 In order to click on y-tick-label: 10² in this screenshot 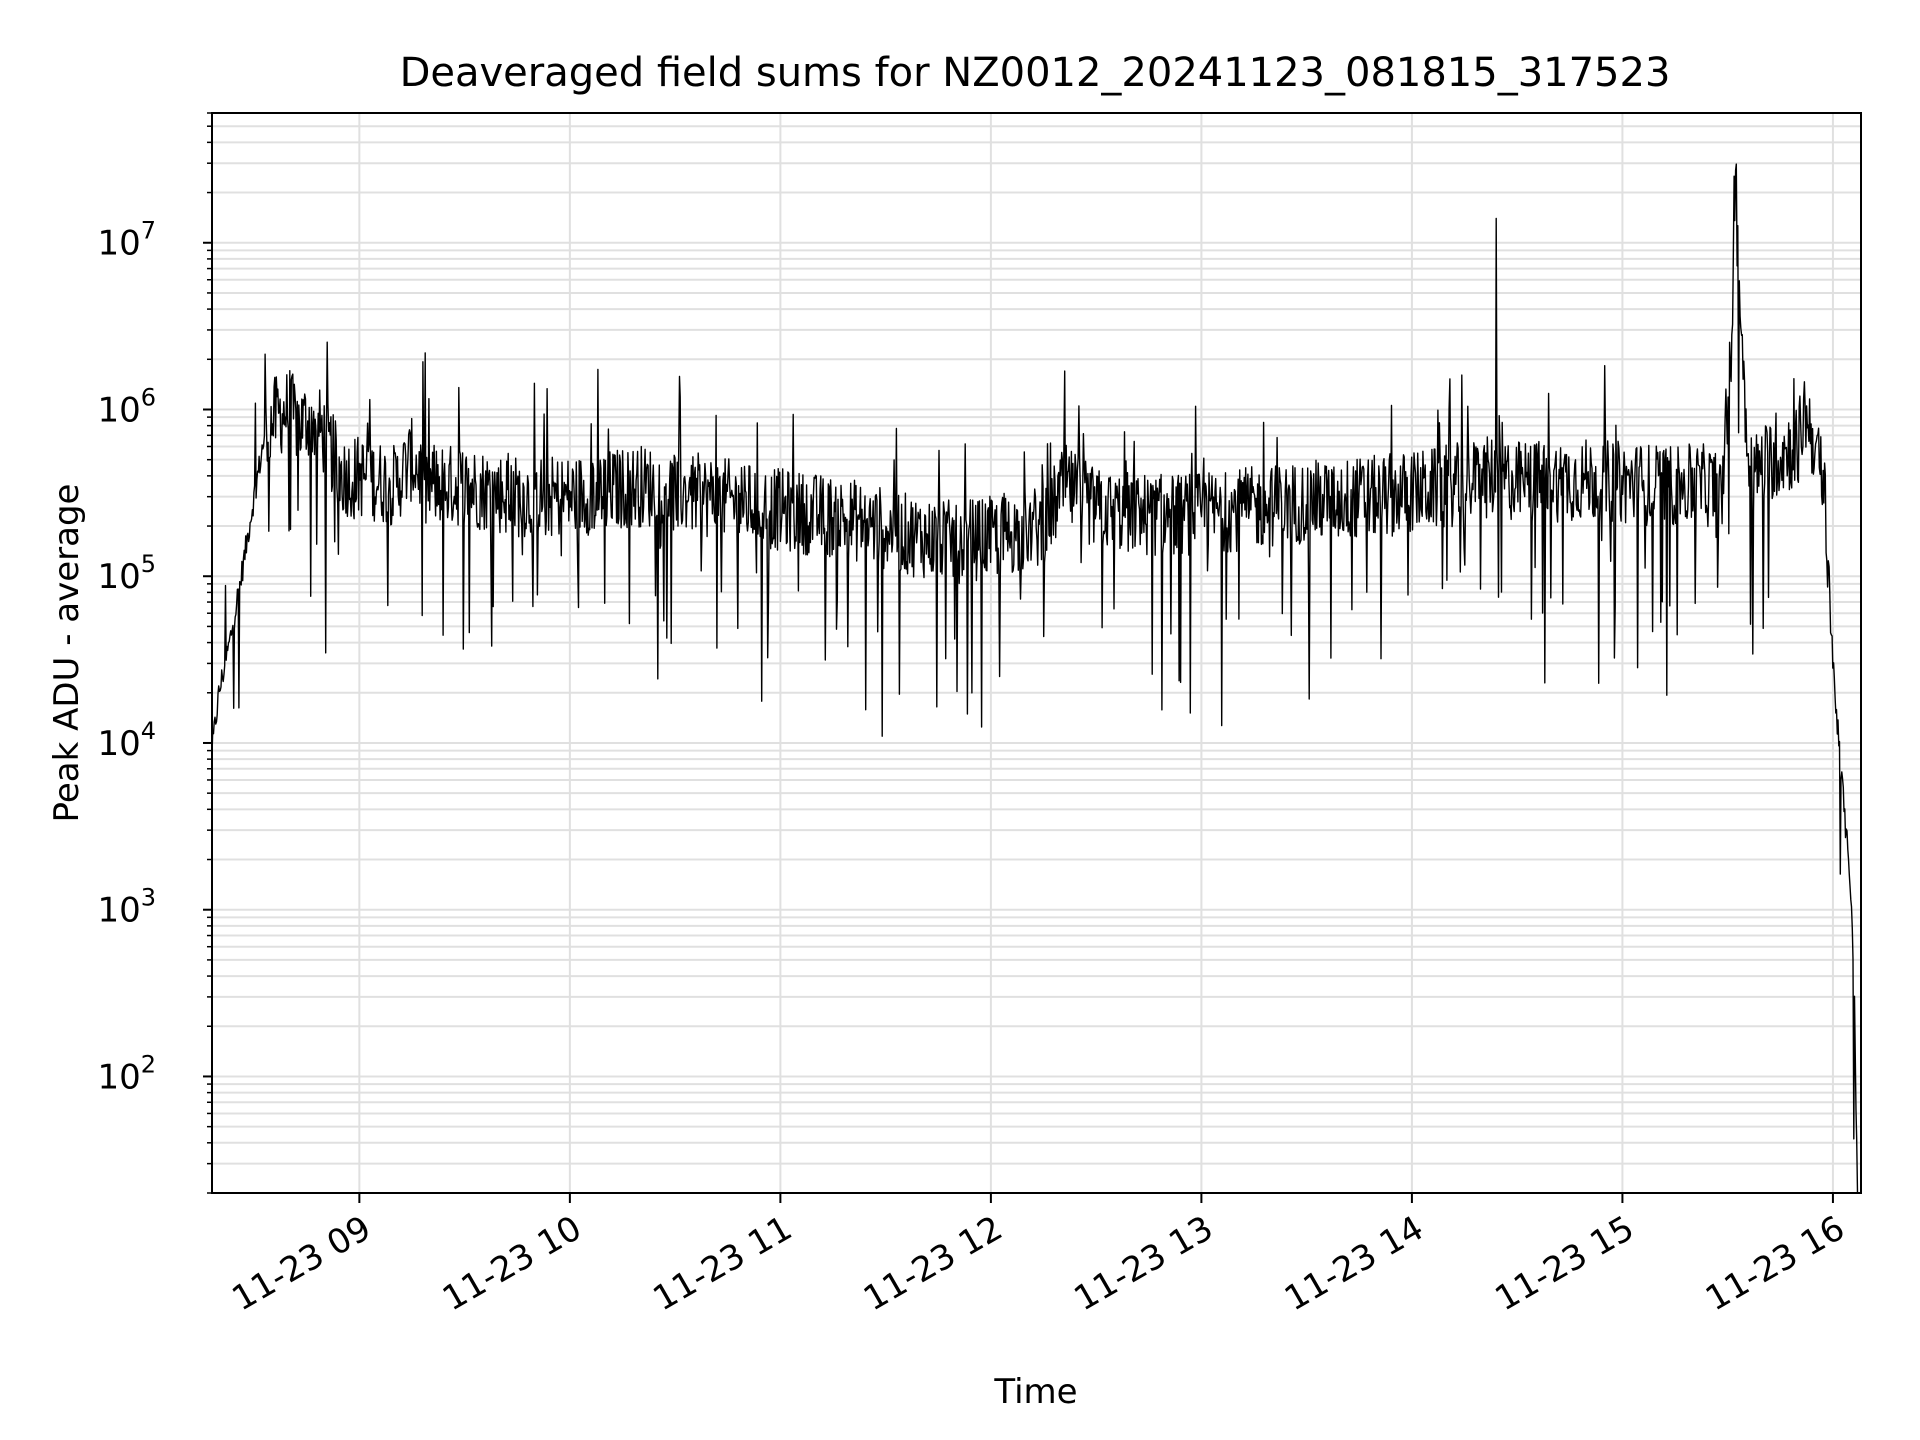, I will do `click(126, 1073)`.